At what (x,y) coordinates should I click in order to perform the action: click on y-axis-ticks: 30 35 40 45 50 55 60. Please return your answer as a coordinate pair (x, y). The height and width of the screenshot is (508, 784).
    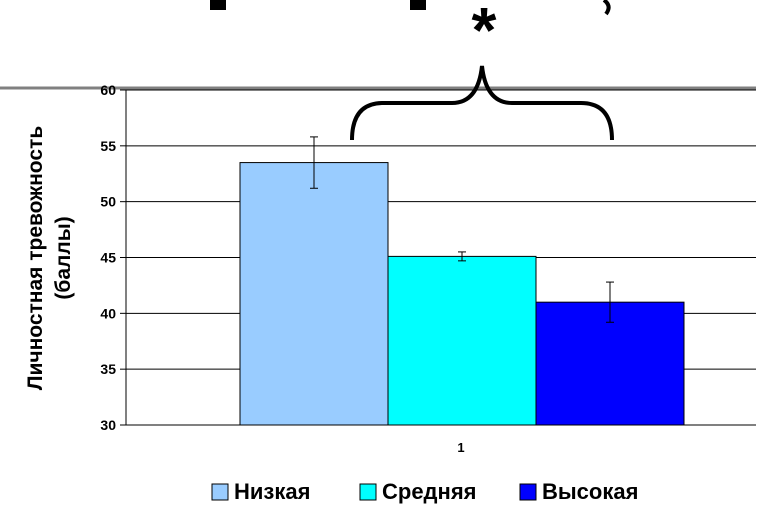
    Looking at the image, I should click on (113, 257).